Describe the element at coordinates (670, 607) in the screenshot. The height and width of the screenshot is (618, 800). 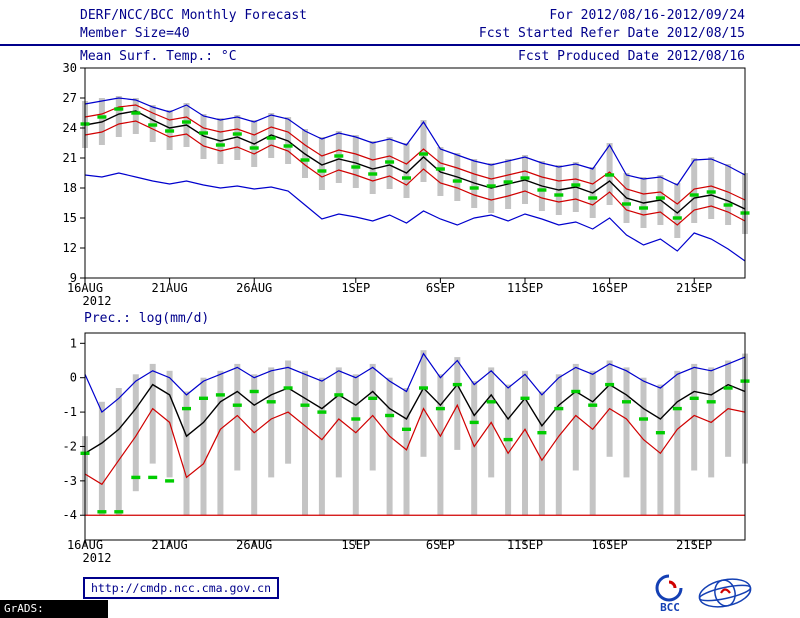
I see `bcc-logo-label: BCC` at that location.